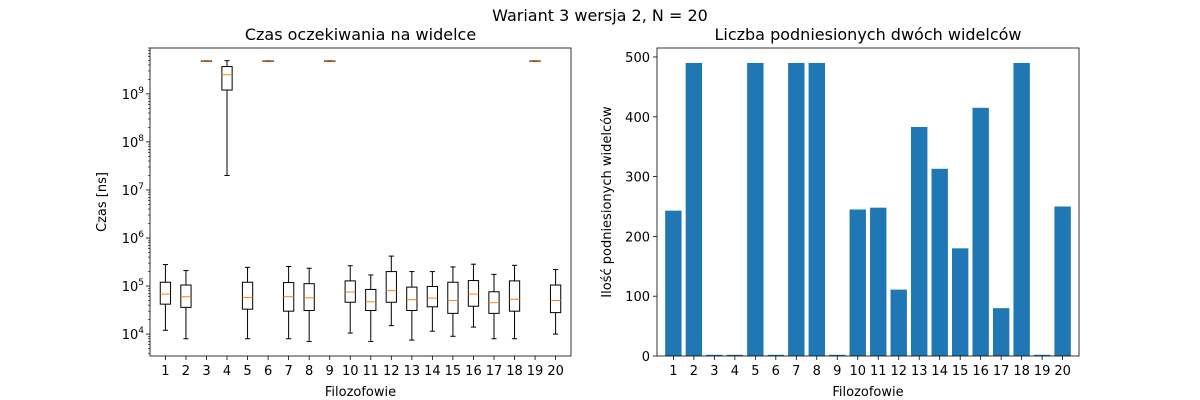 Image resolution: width=1200 pixels, height=400 pixels. I want to click on y-tick-label: 10⁹, so click(133, 94).